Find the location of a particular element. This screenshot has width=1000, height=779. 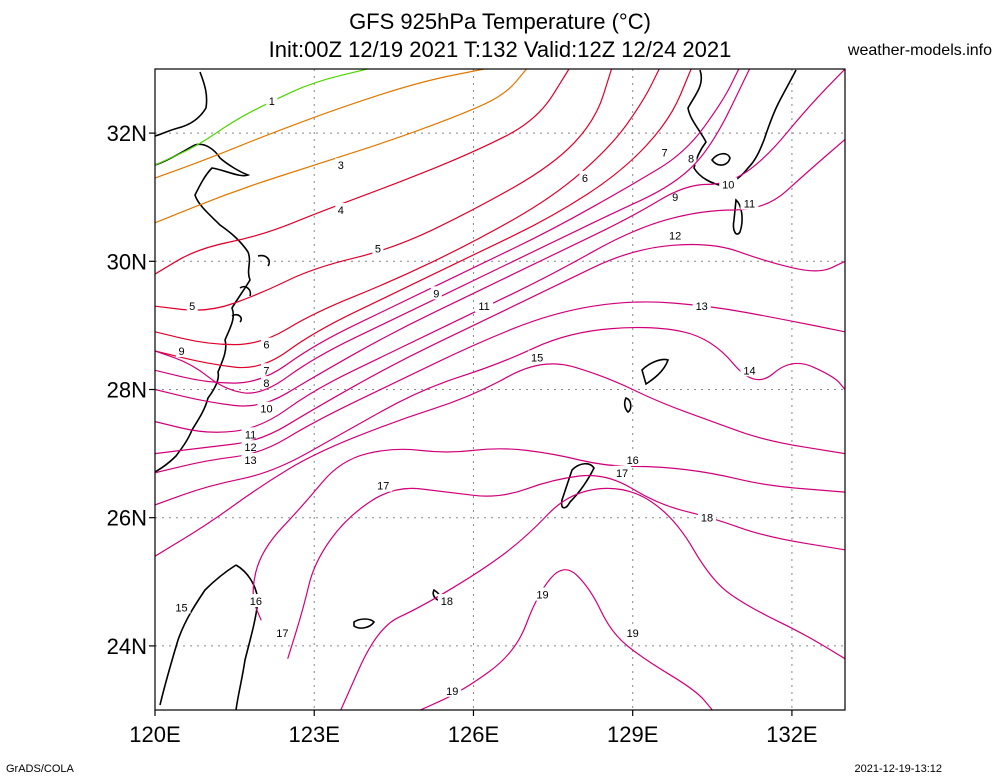

contour-label: 18 is located at coordinates (447, 602).